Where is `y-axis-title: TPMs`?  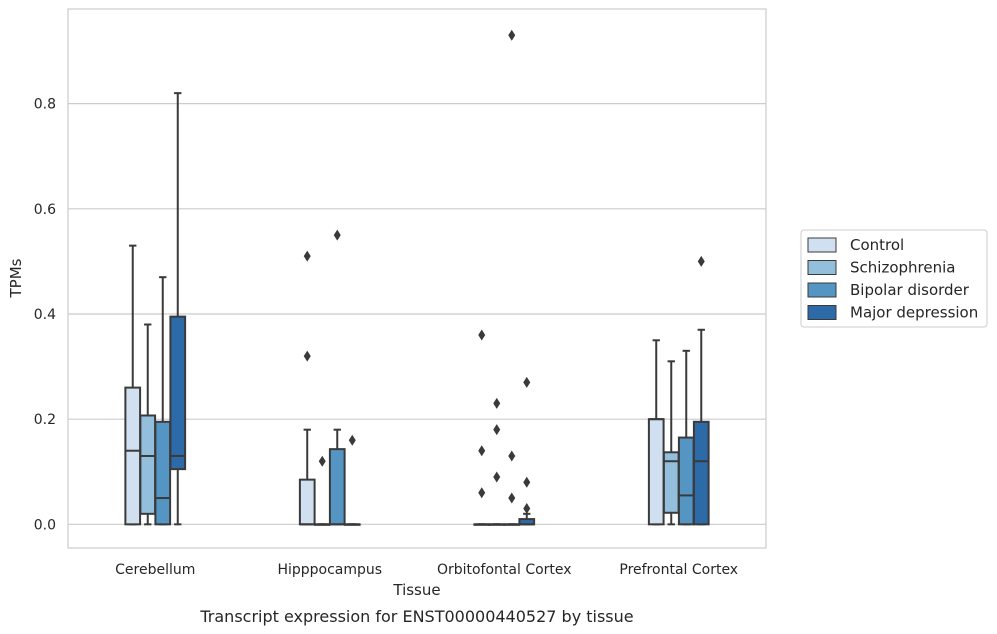 y-axis-title: TPMs is located at coordinates (16, 278).